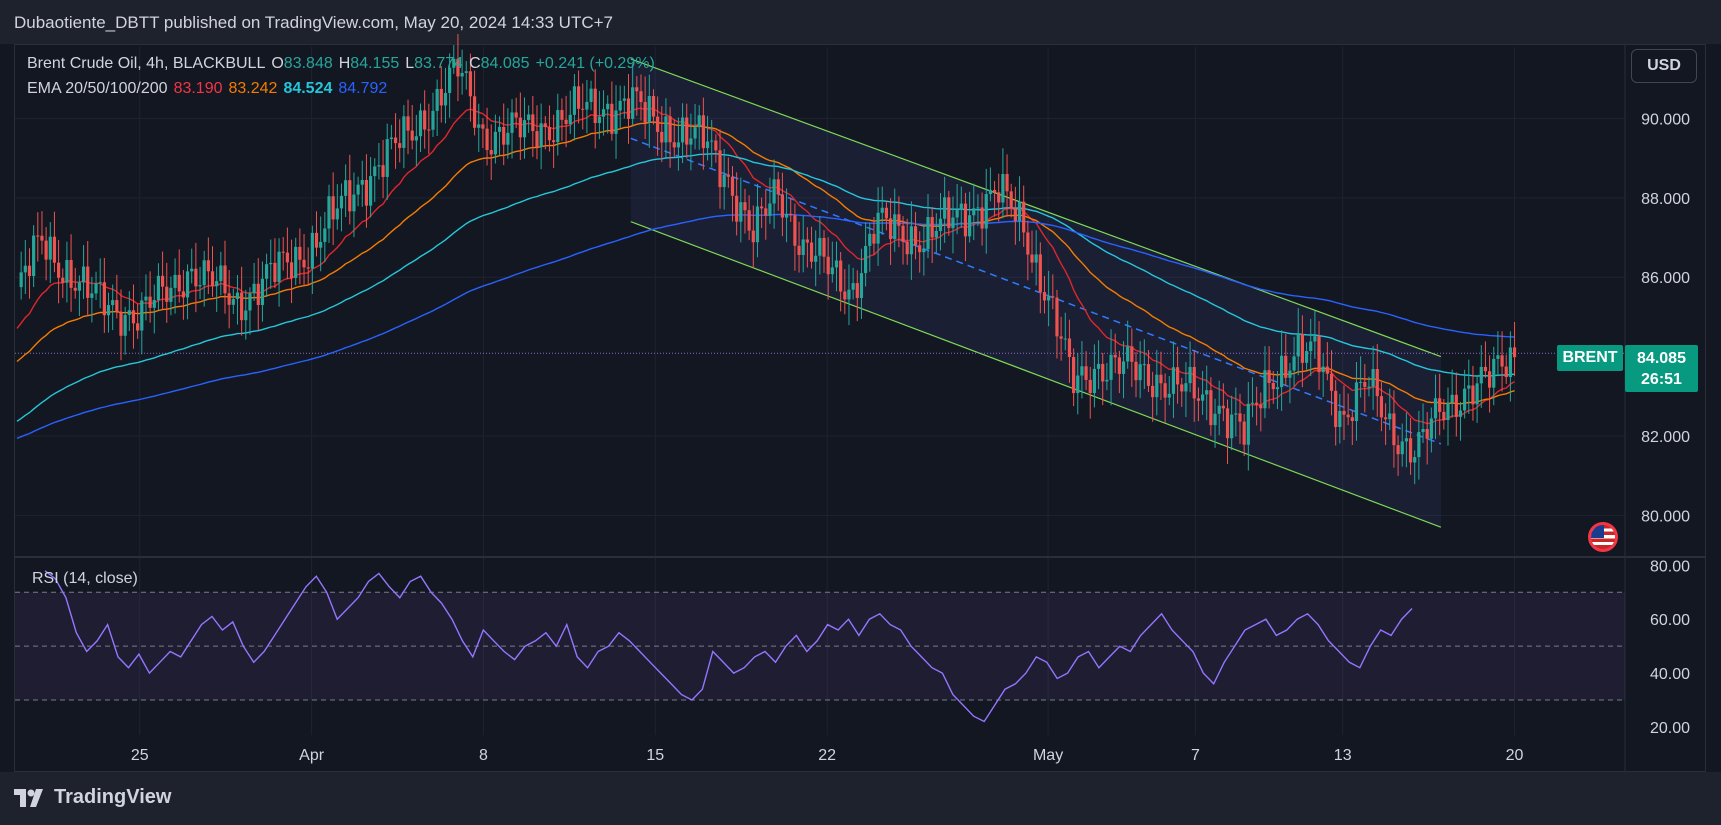 The image size is (1721, 825). Describe the element at coordinates (483, 755) in the screenshot. I see `time-tick-label: 8` at that location.